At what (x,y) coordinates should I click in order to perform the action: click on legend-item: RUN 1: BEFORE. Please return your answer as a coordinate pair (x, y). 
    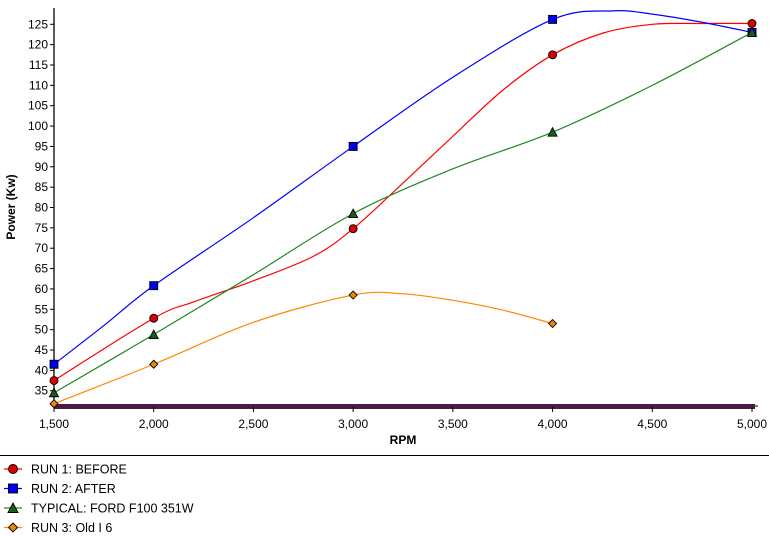
    Looking at the image, I should click on (65, 470).